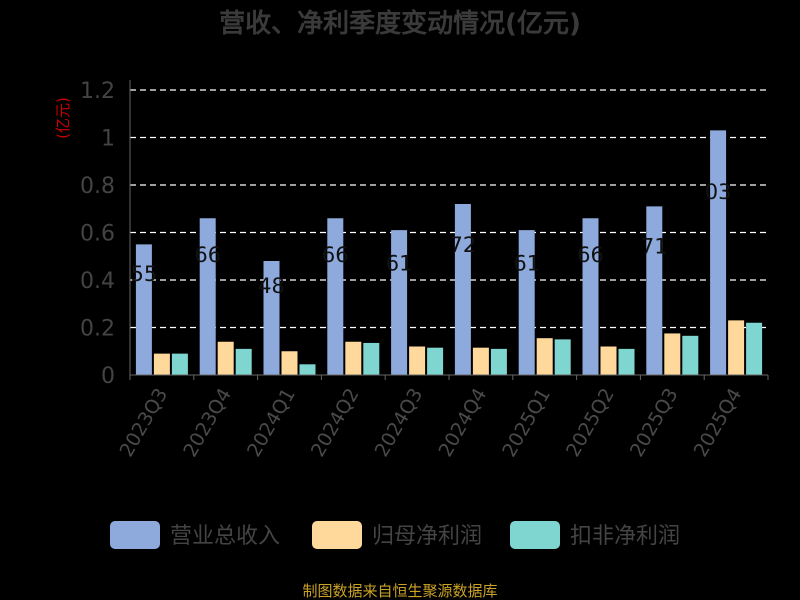 This screenshot has width=800, height=600. I want to click on bar-2025Q2-series1, so click(608, 360).